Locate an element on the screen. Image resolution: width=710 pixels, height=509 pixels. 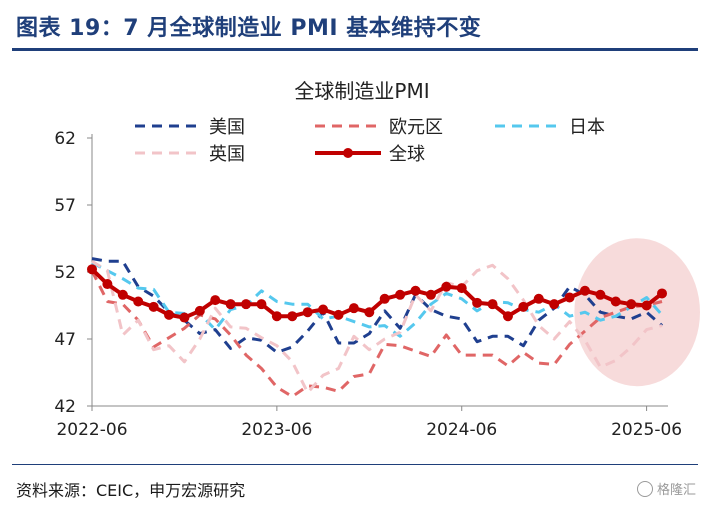
legend-label: 全球 is located at coordinates (407, 154).